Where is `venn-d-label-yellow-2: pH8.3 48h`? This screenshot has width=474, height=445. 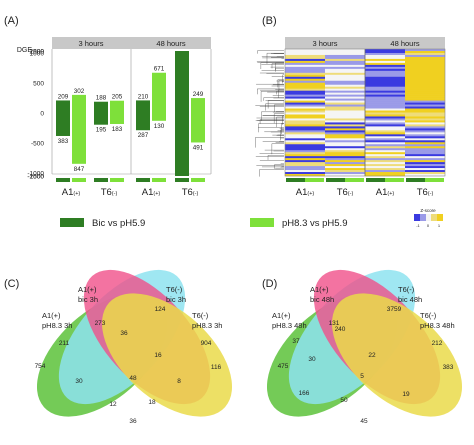
venn-d-label-yellow-2: pH8.3 48h is located at coordinates (437, 325).